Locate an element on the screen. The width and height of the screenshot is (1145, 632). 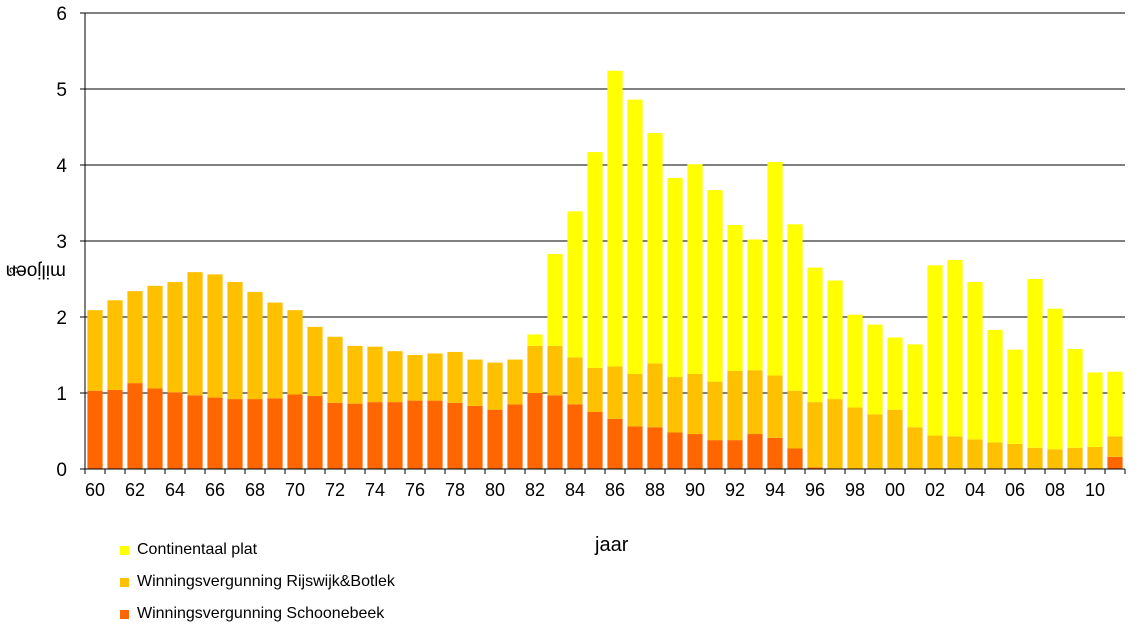
x-tick-label: 06 is located at coordinates (1015, 490).